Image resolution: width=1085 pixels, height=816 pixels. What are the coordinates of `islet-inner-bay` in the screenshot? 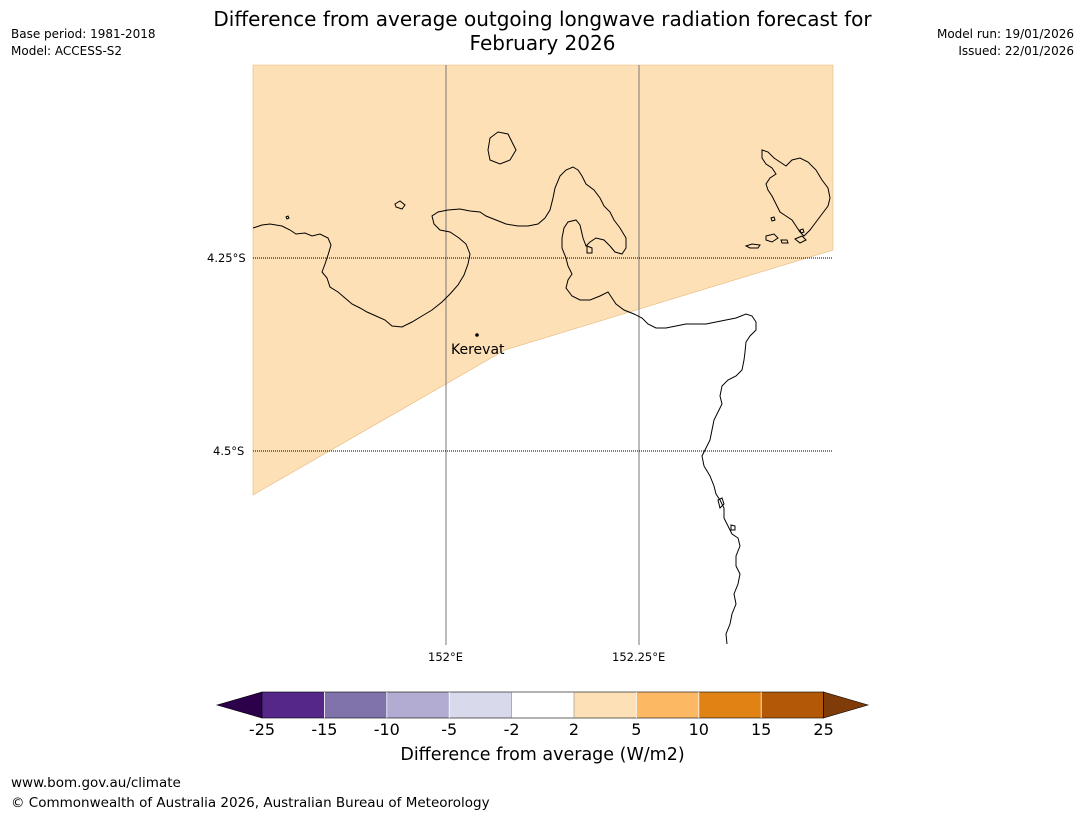 It's located at (589, 249).